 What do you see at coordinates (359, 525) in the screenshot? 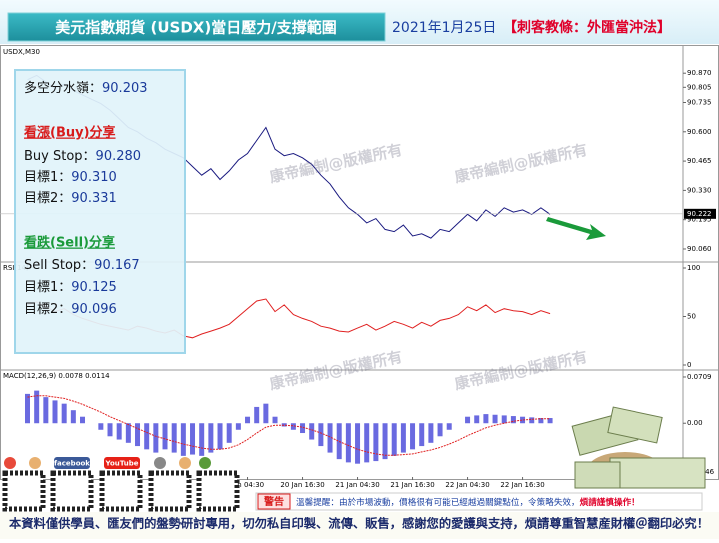
I see `footer-bg` at bounding box center [359, 525].